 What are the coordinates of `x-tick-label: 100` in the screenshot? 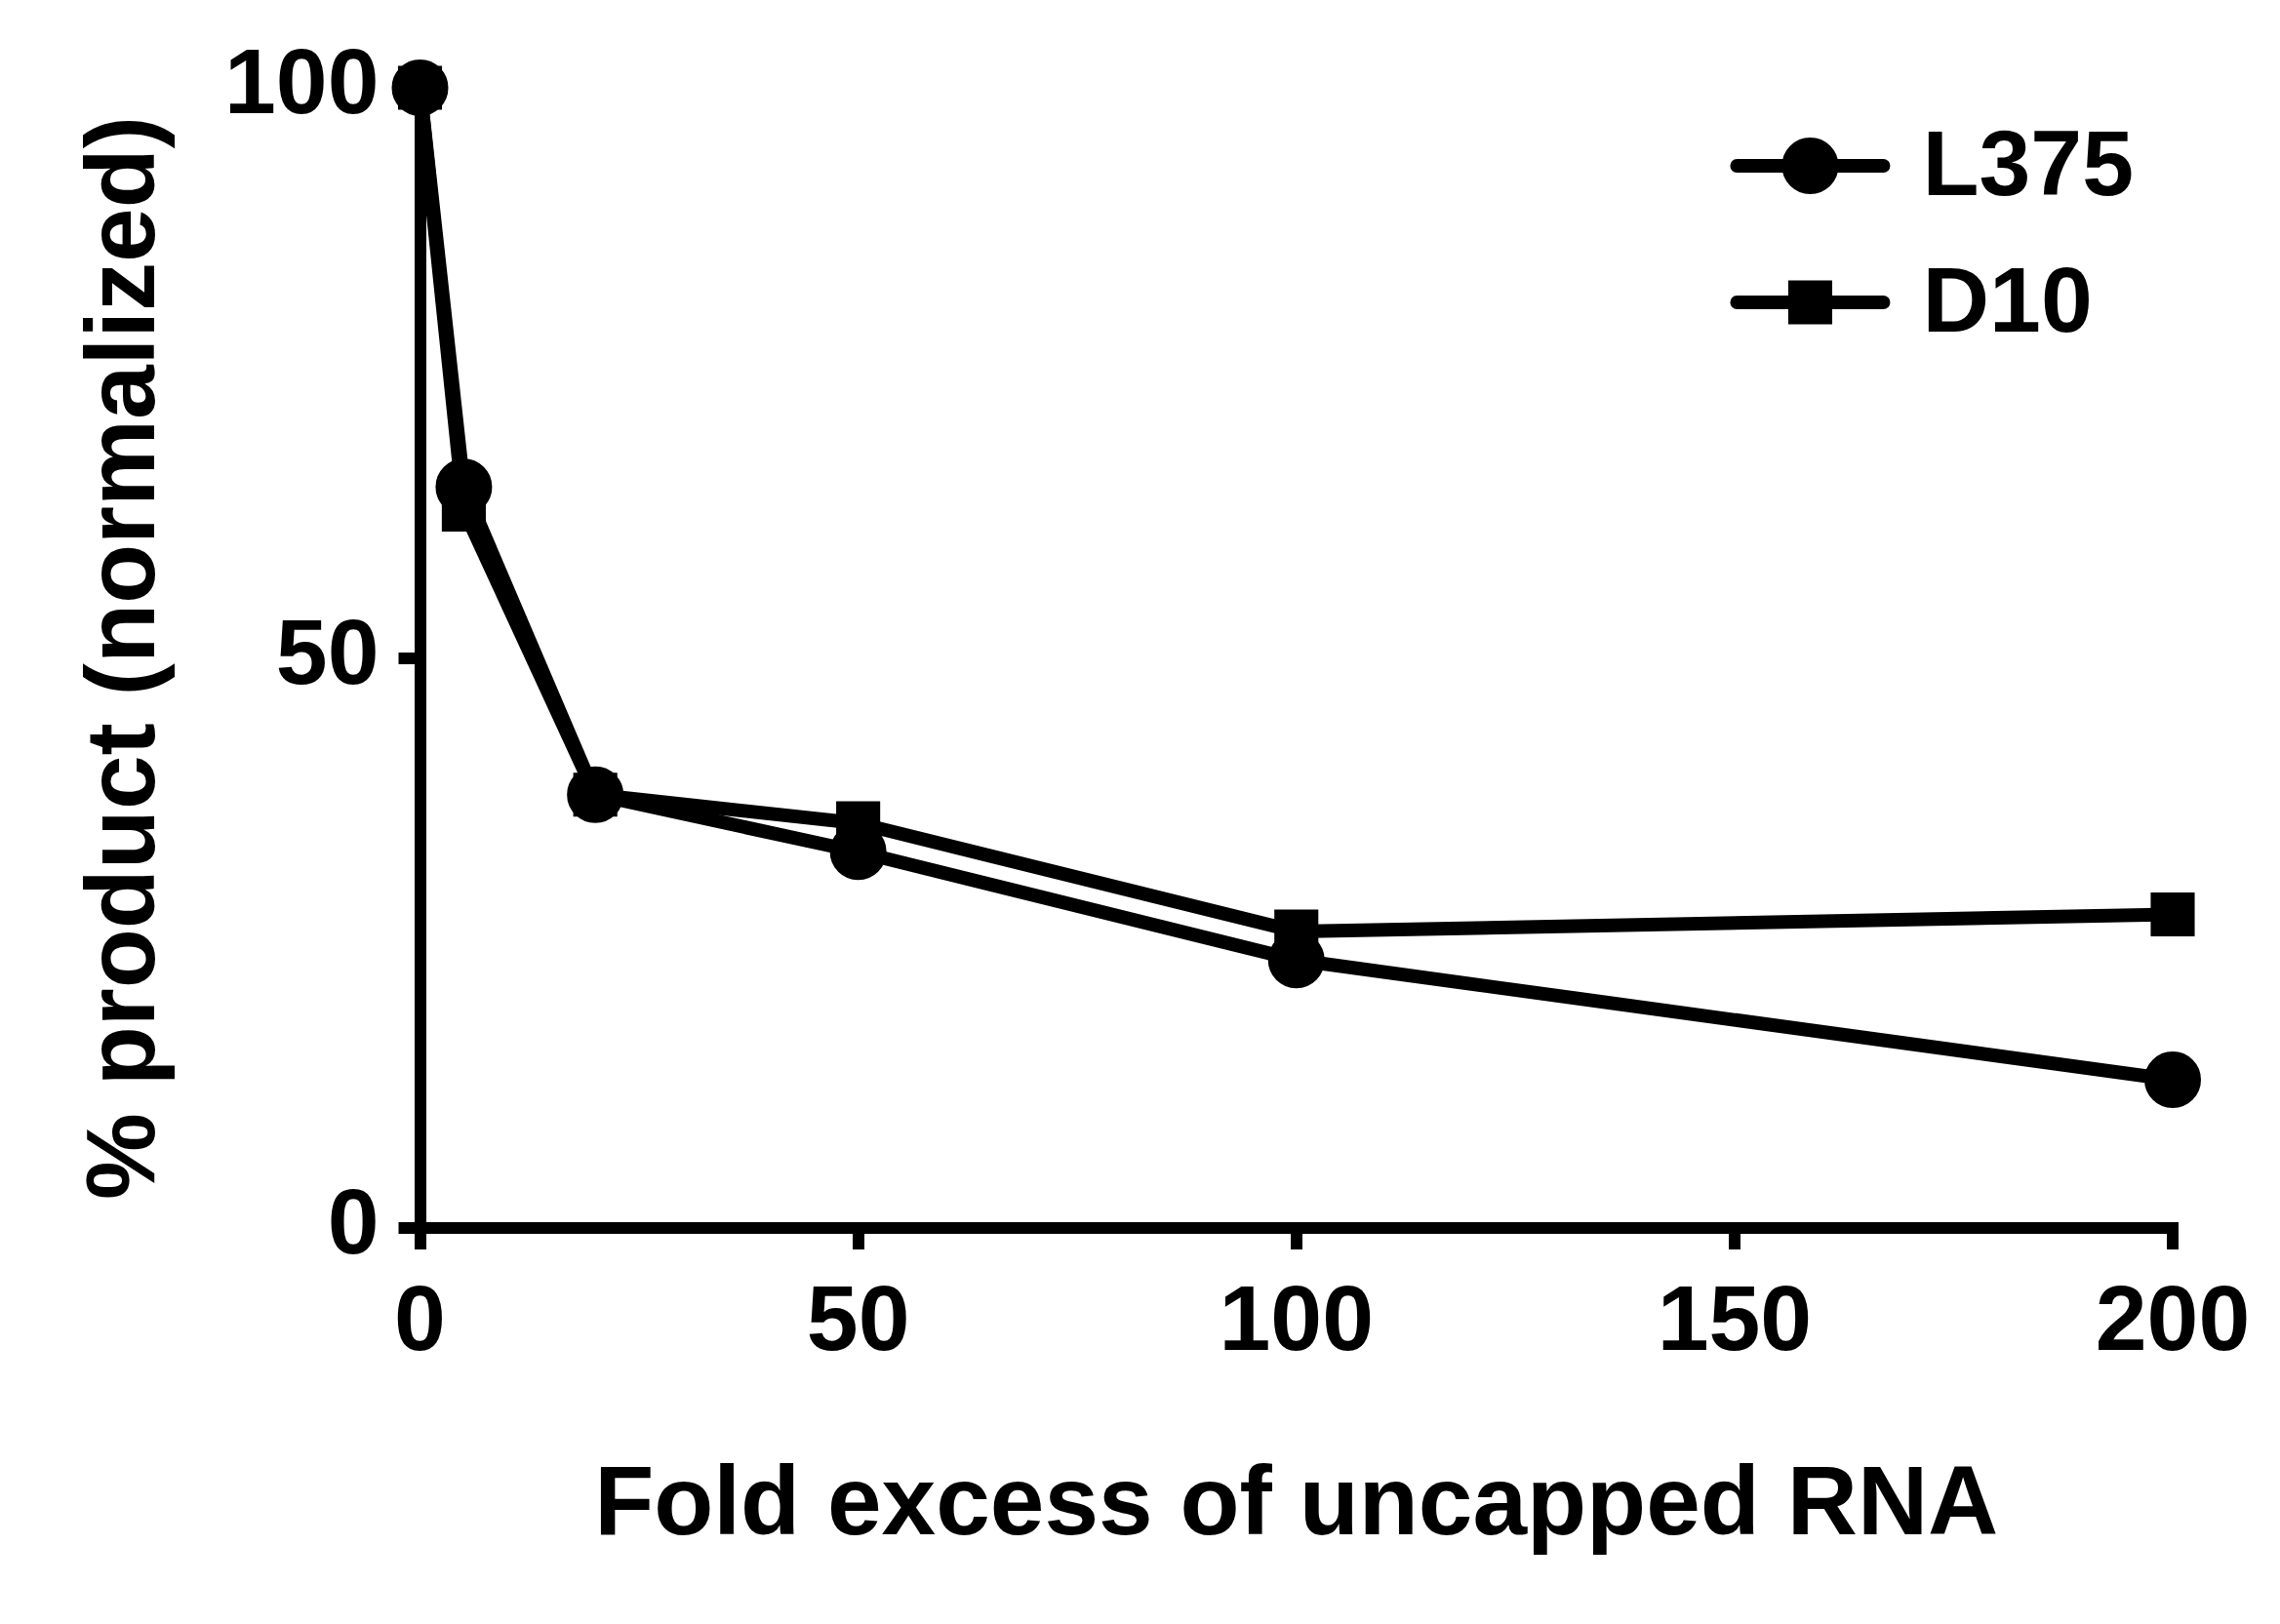 It's located at (1297, 1318).